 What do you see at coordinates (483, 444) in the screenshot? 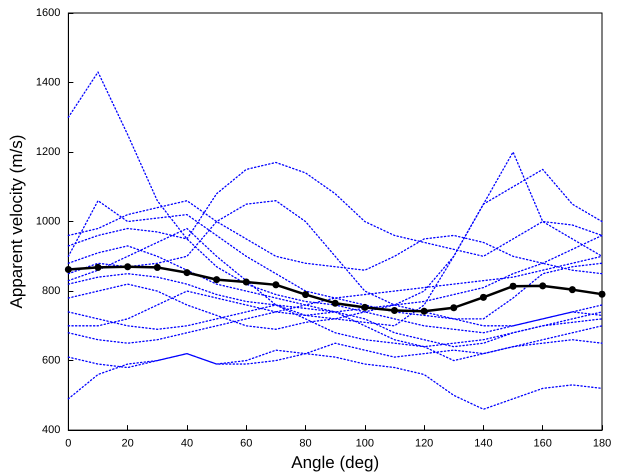
I see `x-tick-label: 140` at bounding box center [483, 444].